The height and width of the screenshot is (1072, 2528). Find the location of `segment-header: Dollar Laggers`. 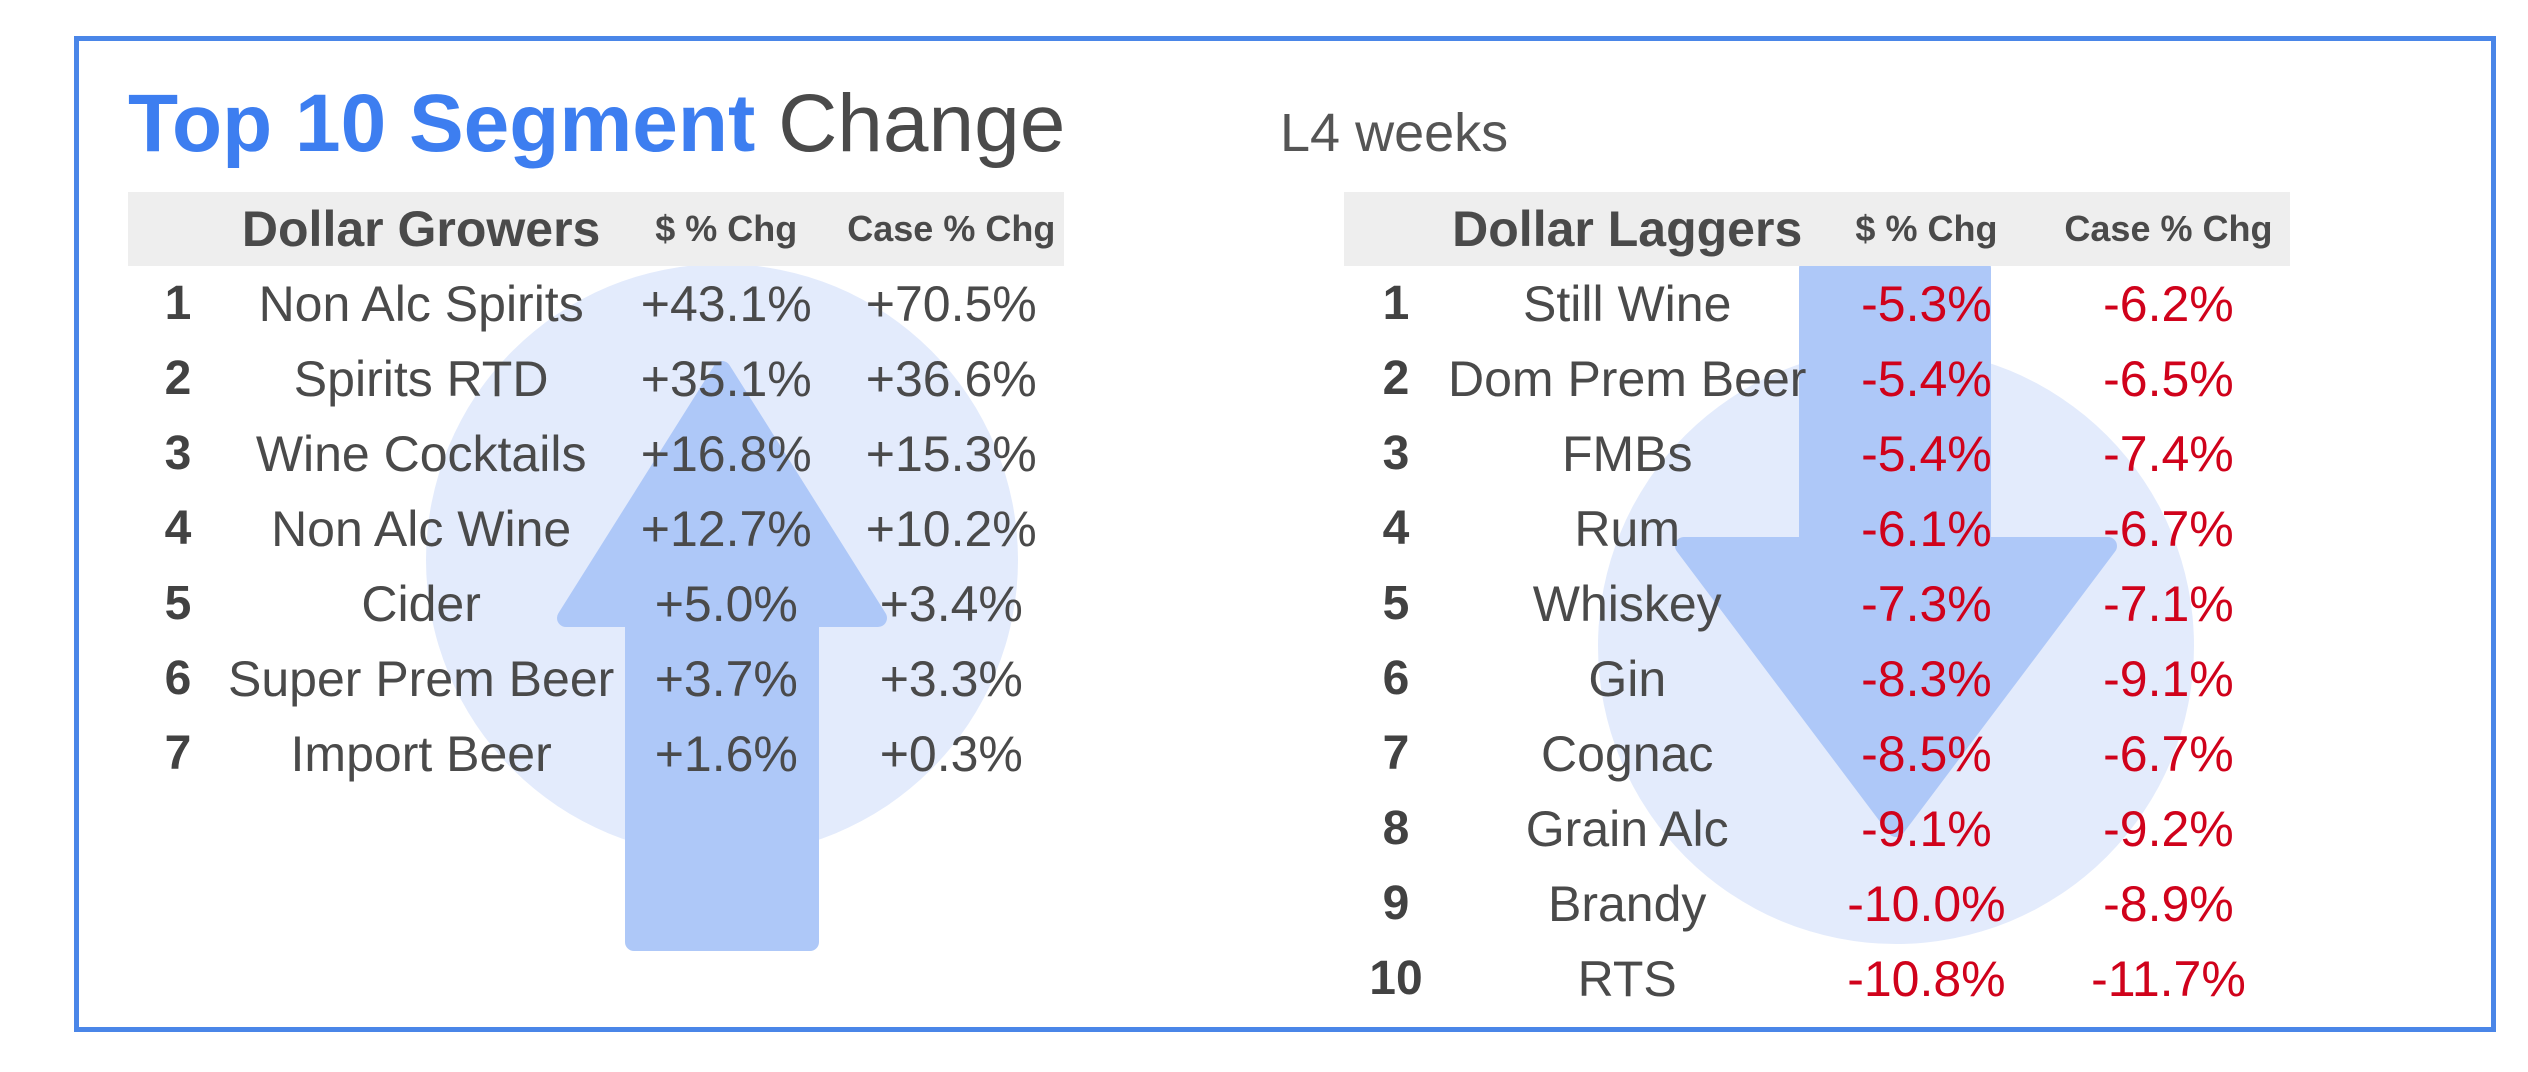

segment-header: Dollar Laggers is located at coordinates (1627, 229).